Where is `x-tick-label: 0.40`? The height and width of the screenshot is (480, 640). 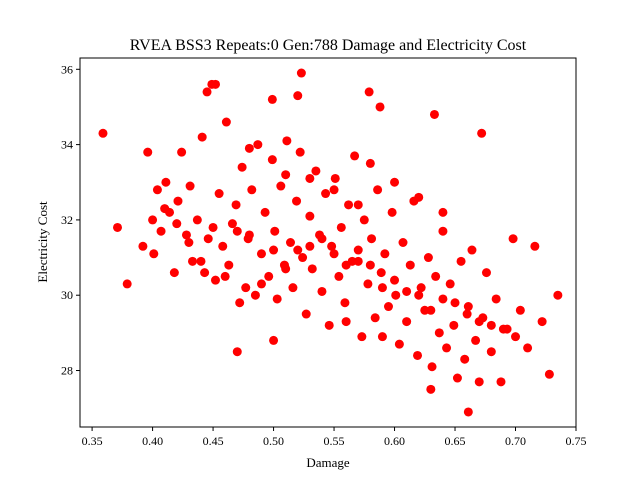
x-tick-label: 0.40 is located at coordinates (152, 441).